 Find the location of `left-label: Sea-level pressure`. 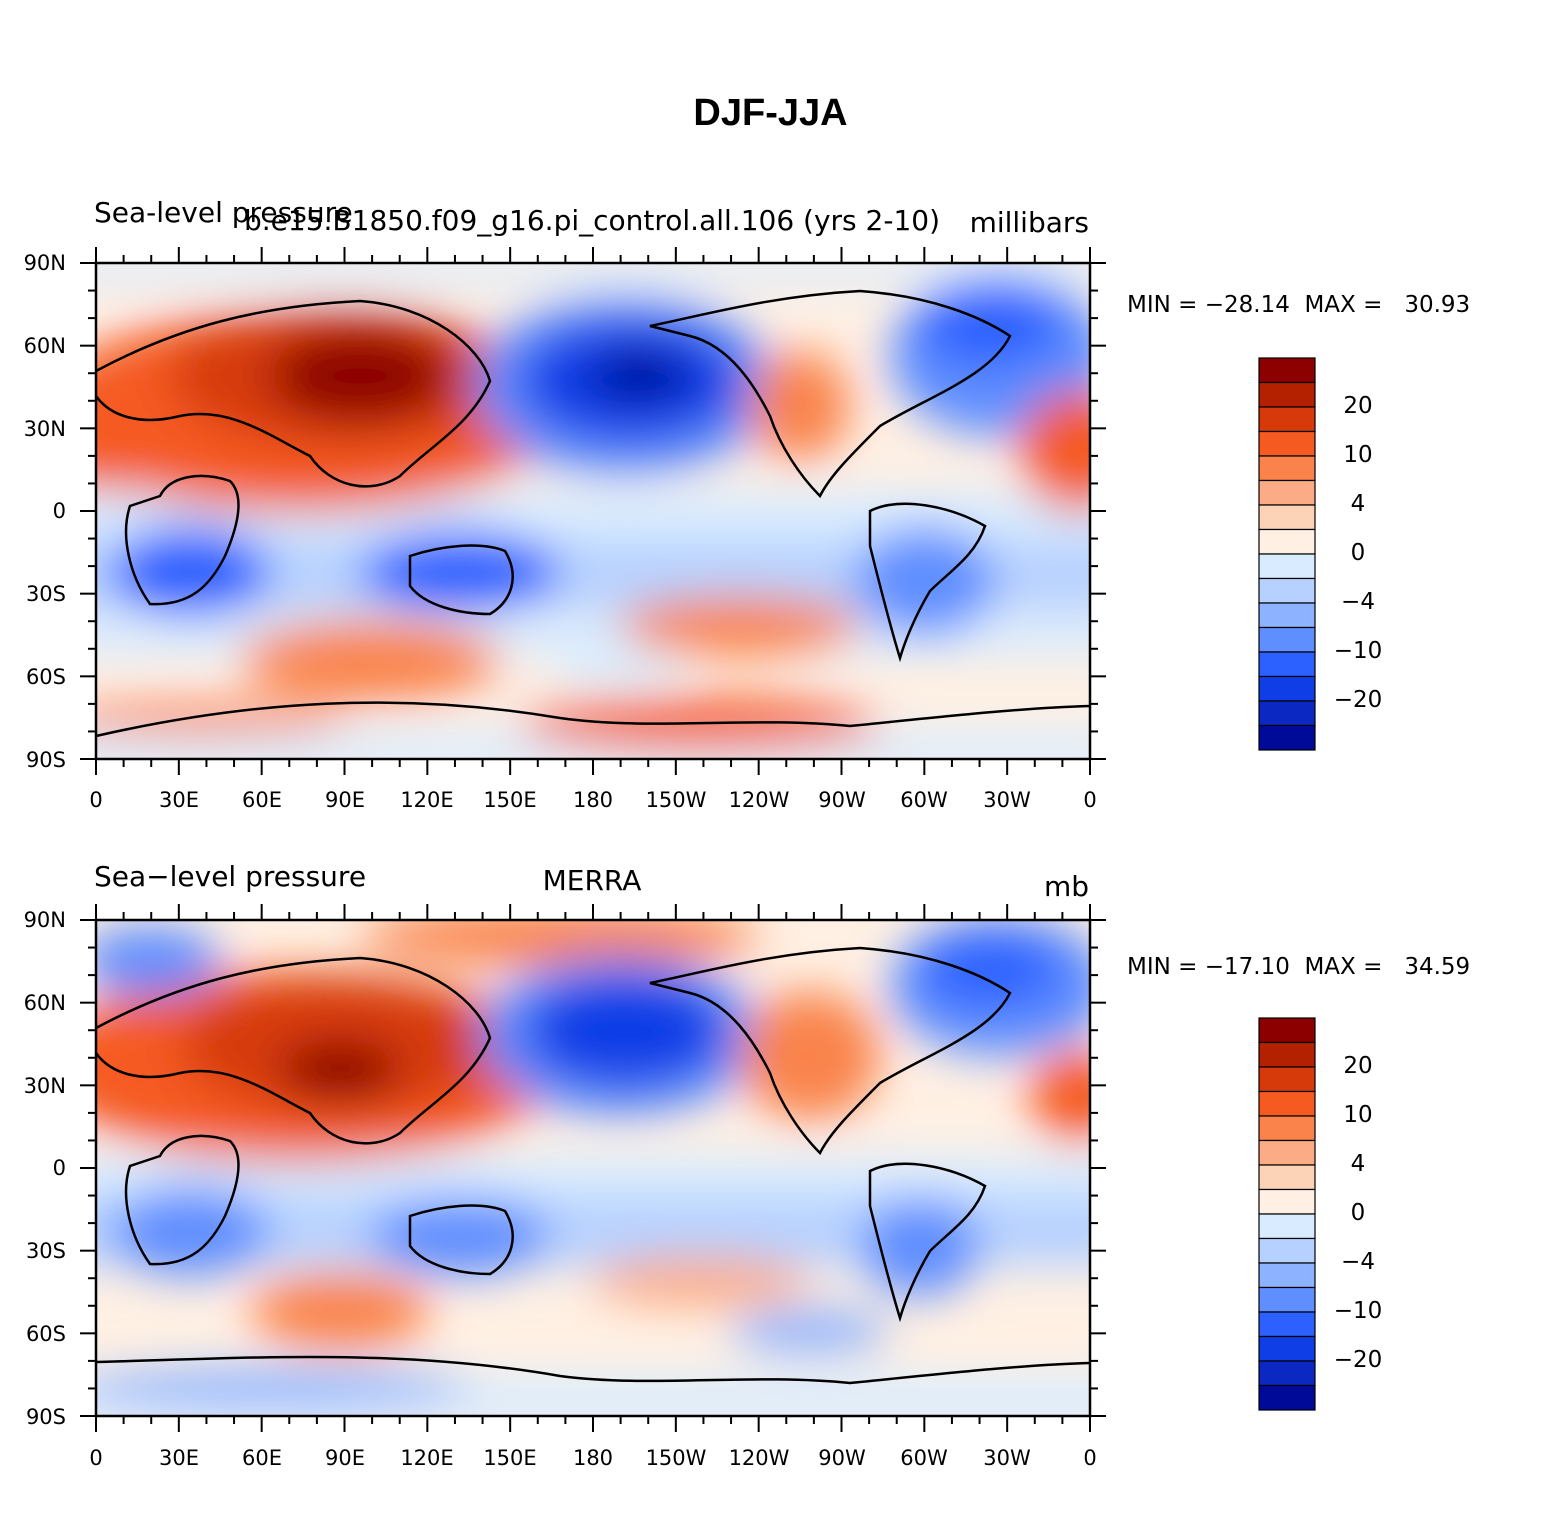

left-label: Sea-level pressure is located at coordinates (223, 212).